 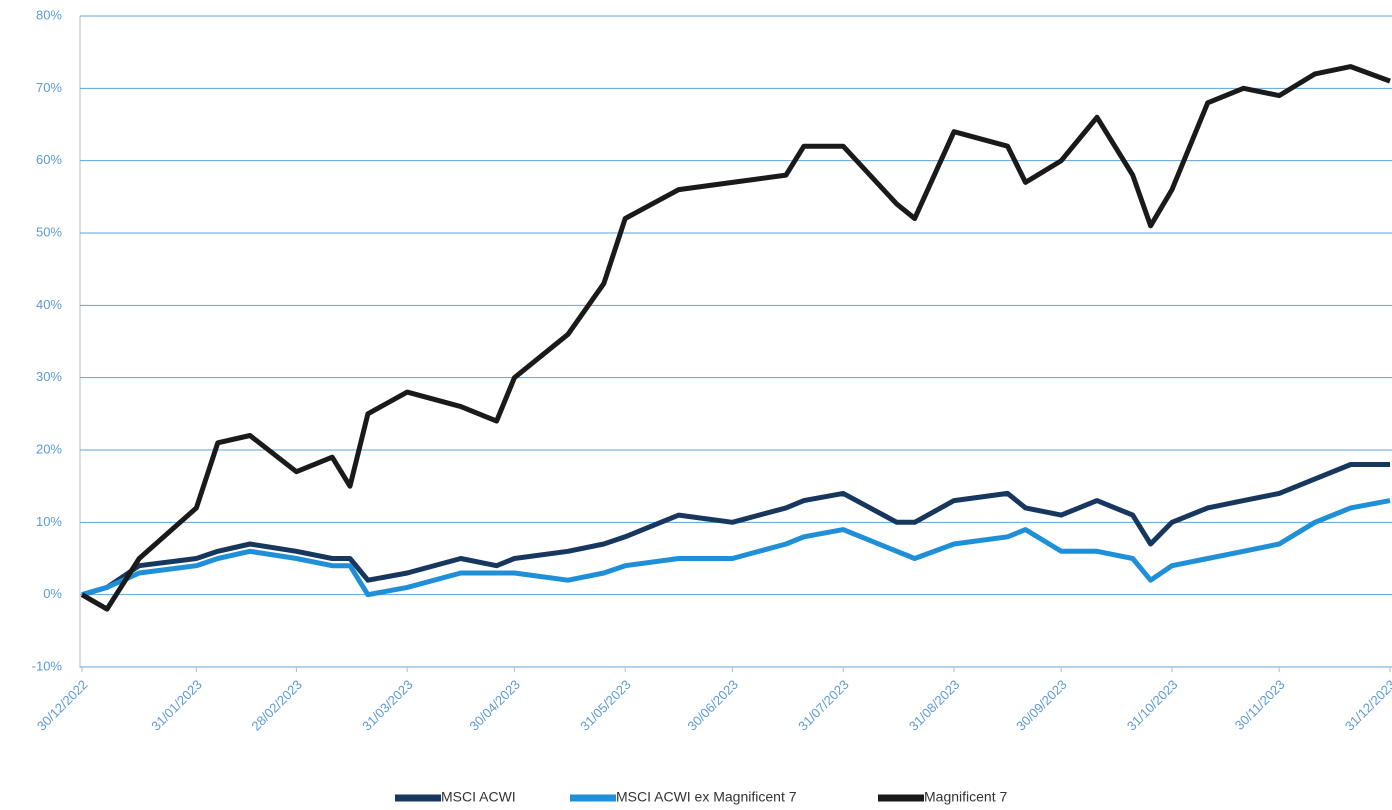 What do you see at coordinates (49, 521) in the screenshot?
I see `y-tick-label: 10%` at bounding box center [49, 521].